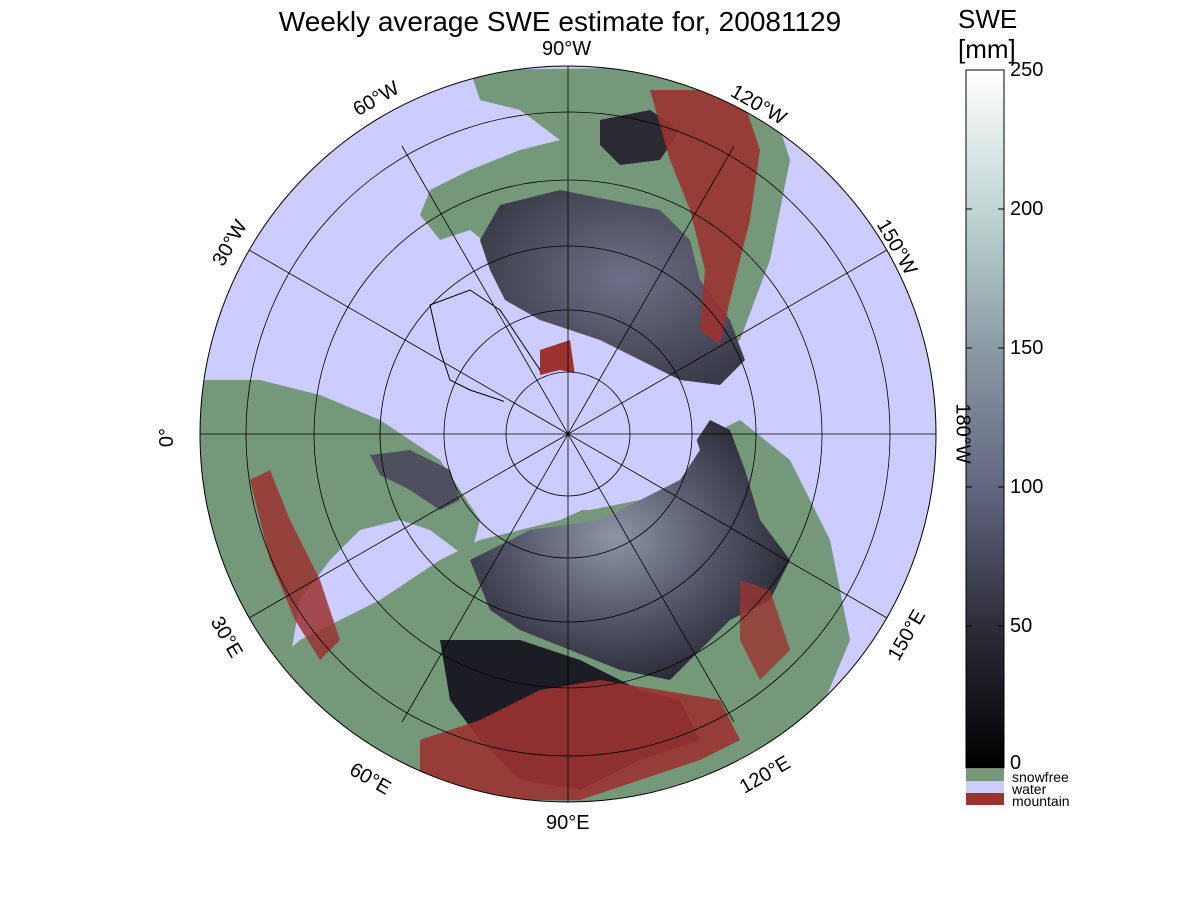 Image resolution: width=1201 pixels, height=901 pixels. I want to click on scandinavia-snow, so click(415, 480).